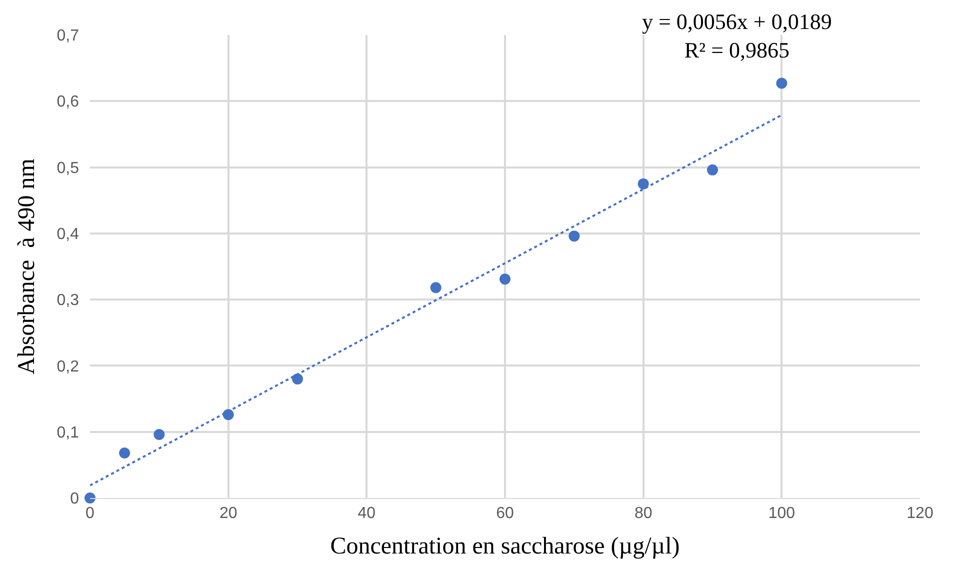  What do you see at coordinates (228, 513) in the screenshot?
I see `x-tick-label: 20` at bounding box center [228, 513].